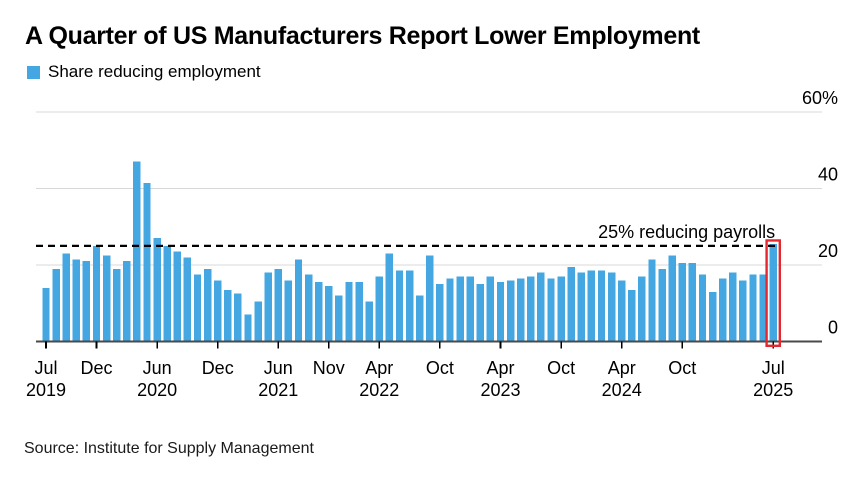 This screenshot has height=482, width=863. What do you see at coordinates (369, 321) in the screenshot?
I see `bar-mar-2022` at bounding box center [369, 321].